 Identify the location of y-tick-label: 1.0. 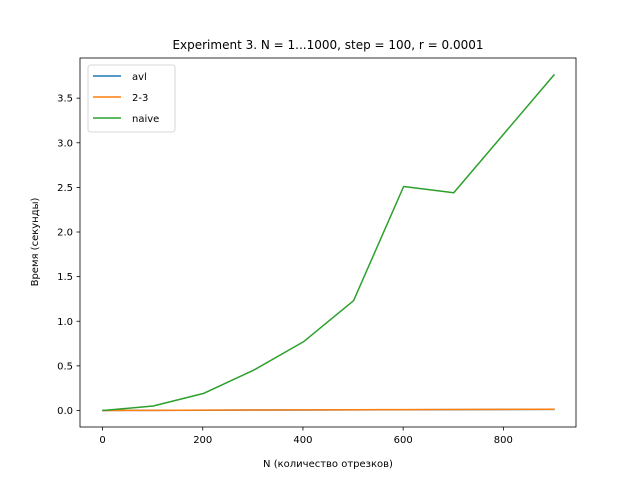
(65, 322).